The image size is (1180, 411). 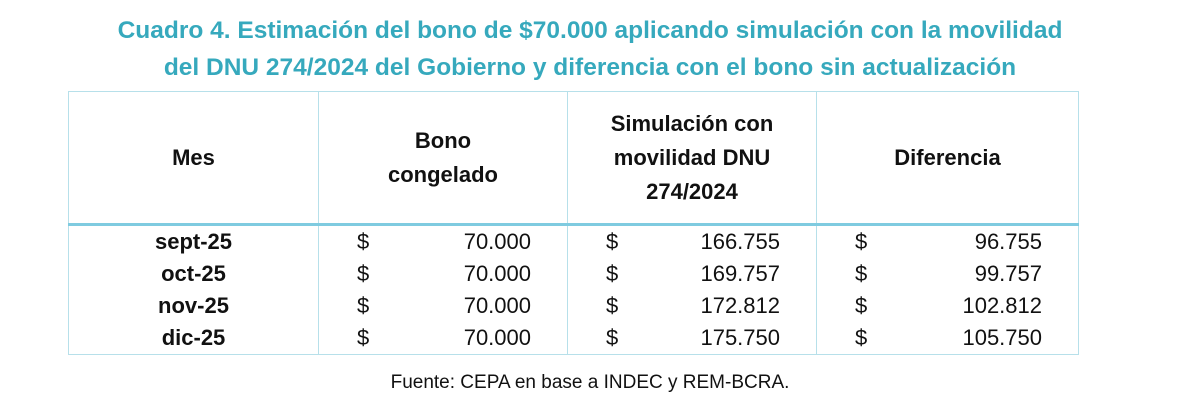 What do you see at coordinates (740, 241) in the screenshot?
I see `amount: 166.755` at bounding box center [740, 241].